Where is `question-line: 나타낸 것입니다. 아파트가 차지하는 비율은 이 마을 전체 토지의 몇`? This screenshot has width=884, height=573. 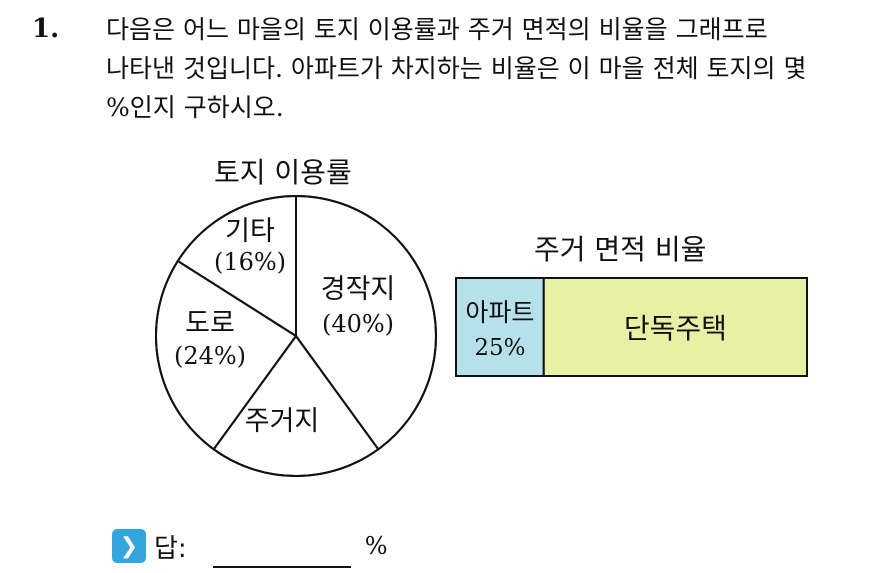
question-line: 나타낸 것입니다. 아파트가 차지하는 비율은 이 마을 전체 토지의 몇 is located at coordinates (456, 68).